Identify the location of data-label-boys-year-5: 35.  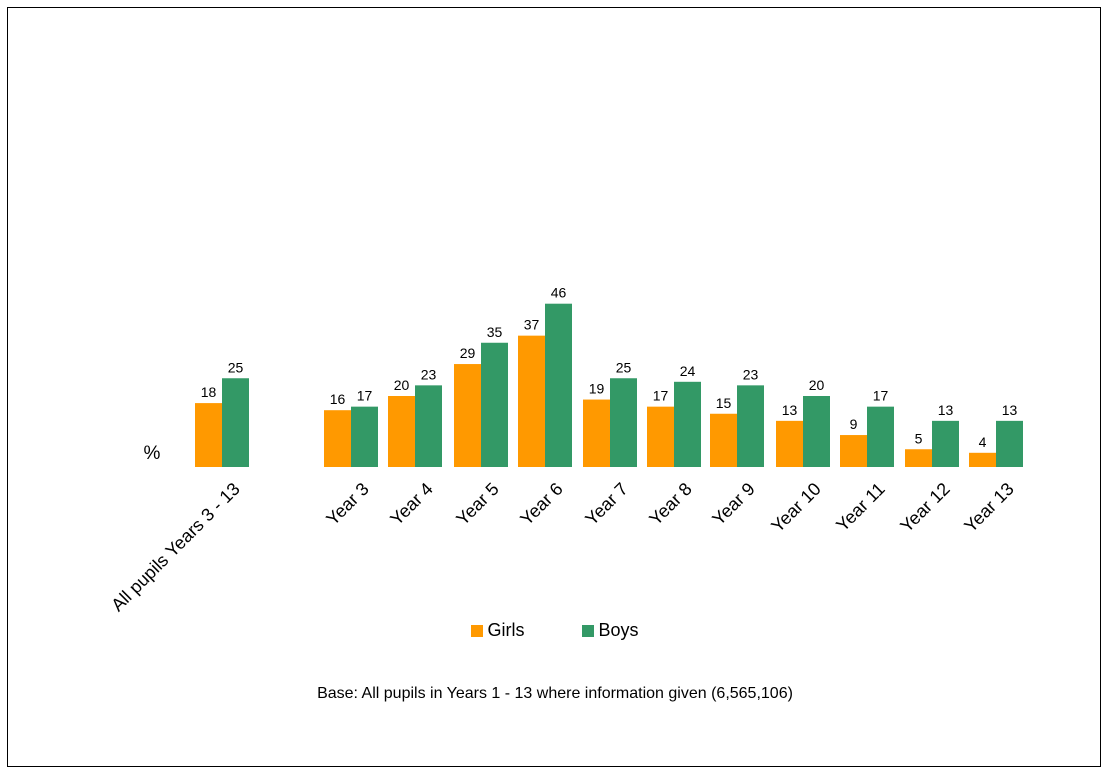
(495, 332).